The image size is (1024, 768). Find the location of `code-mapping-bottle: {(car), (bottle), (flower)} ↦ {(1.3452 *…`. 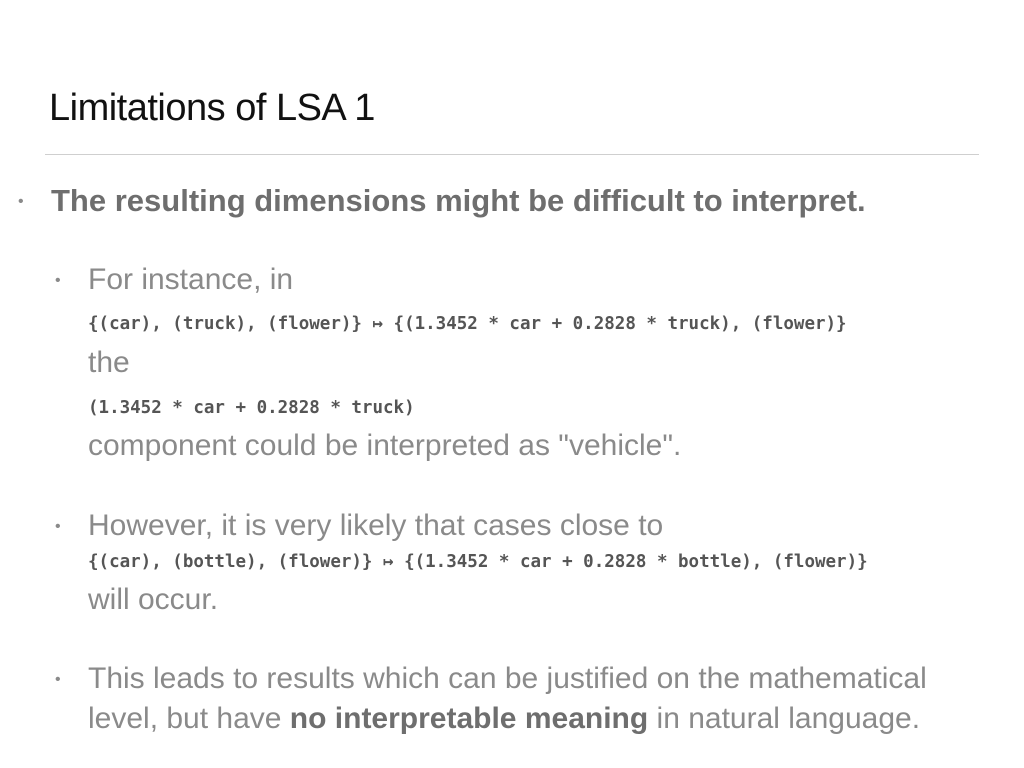

code-mapping-bottle: {(car), (bottle), (flower)} ↦ {(1.3452 *… is located at coordinates (478, 562).